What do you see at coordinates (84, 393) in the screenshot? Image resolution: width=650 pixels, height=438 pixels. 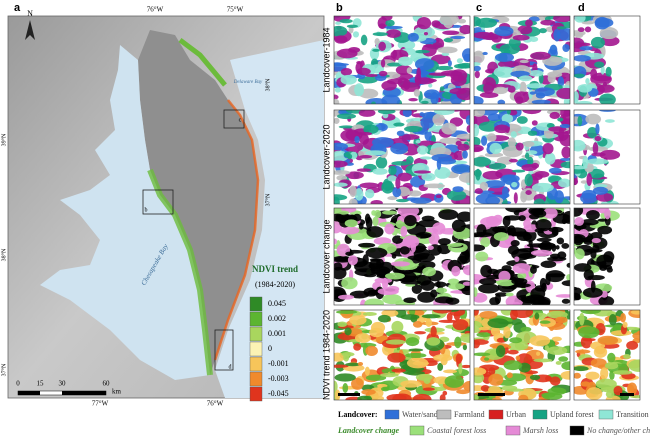 I see `scale-bar` at bounding box center [84, 393].